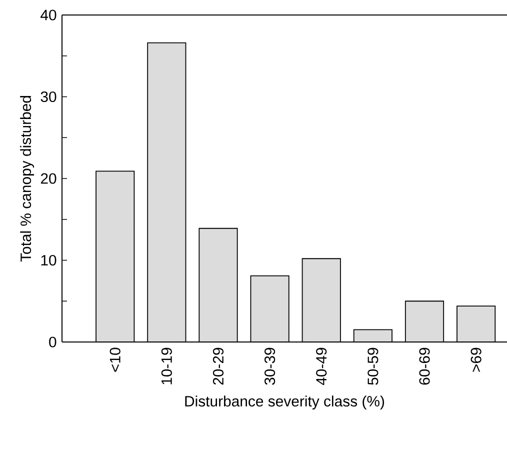 Image resolution: width=507 pixels, height=458 pixels. I want to click on x-tick-label: 10-19, so click(166, 366).